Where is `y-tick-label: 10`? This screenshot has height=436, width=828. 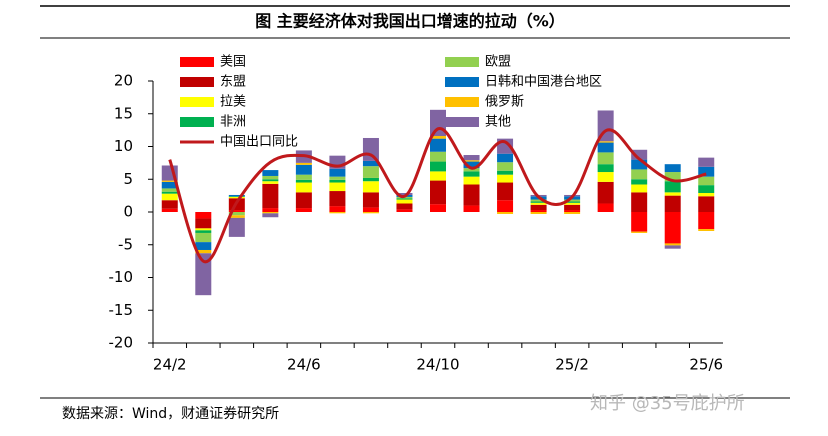 y-tick-label: 10 is located at coordinates (123, 146).